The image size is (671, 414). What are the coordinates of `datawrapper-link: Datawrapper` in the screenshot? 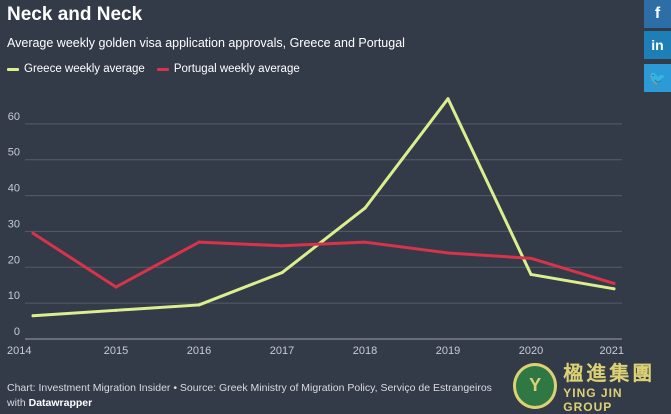 It's located at (60, 403).